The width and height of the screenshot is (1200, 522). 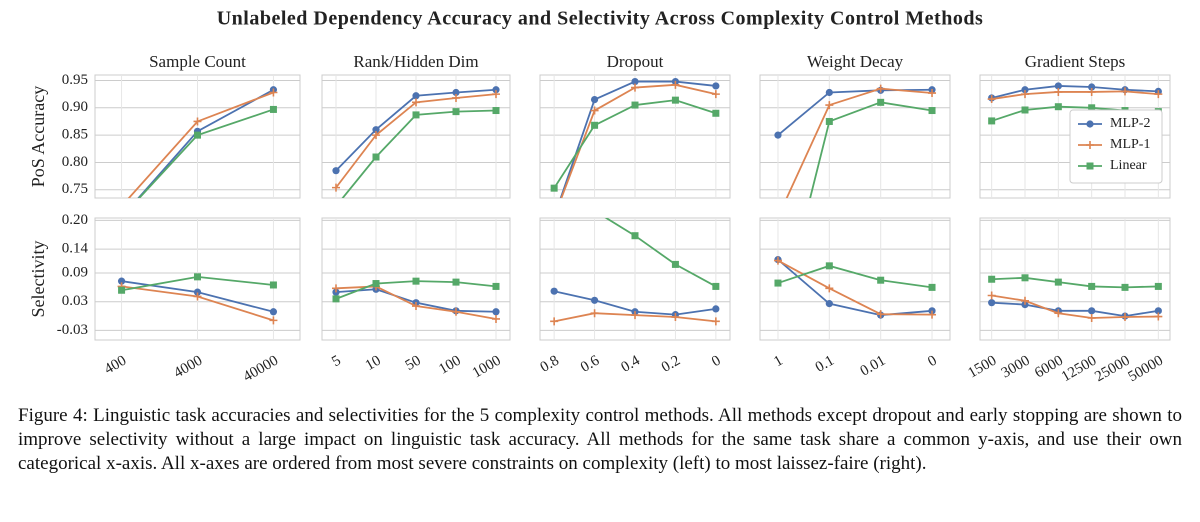 What do you see at coordinates (1130, 123) in the screenshot?
I see `legend-label: MLP-2` at bounding box center [1130, 123].